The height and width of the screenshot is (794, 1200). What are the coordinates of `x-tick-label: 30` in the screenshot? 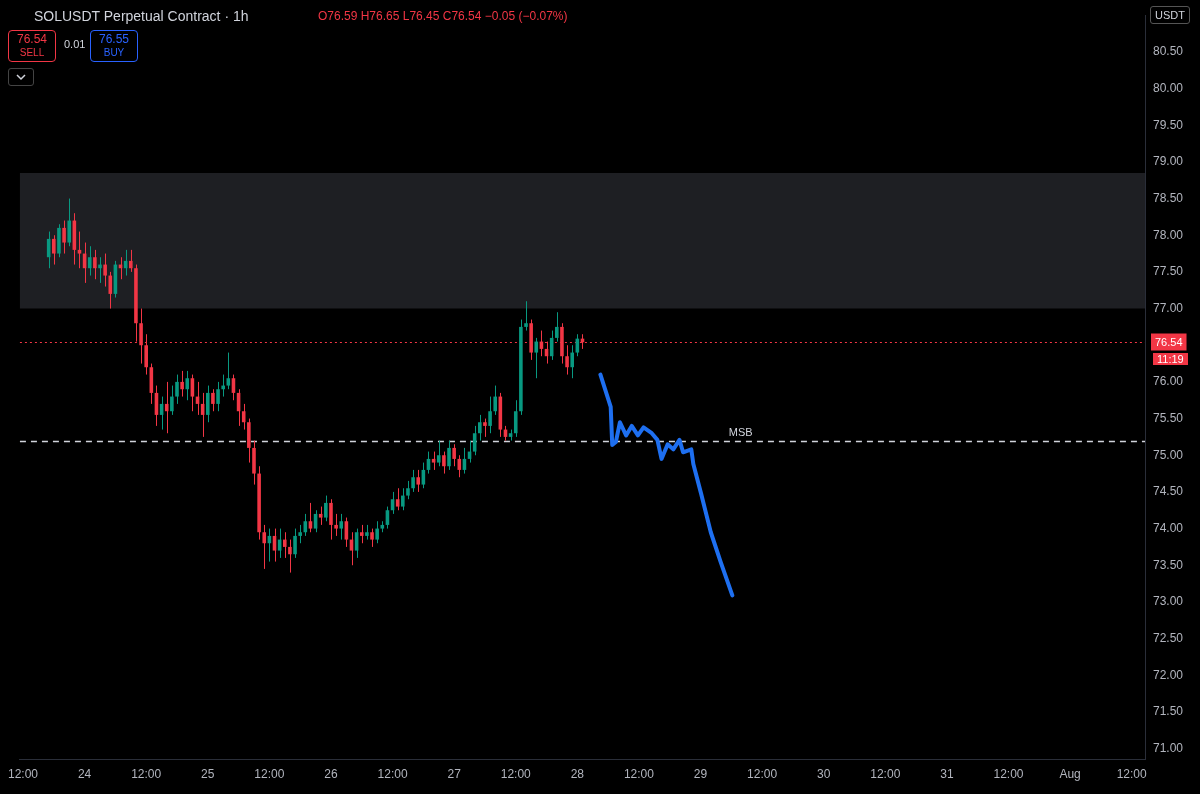 It's located at (824, 774).